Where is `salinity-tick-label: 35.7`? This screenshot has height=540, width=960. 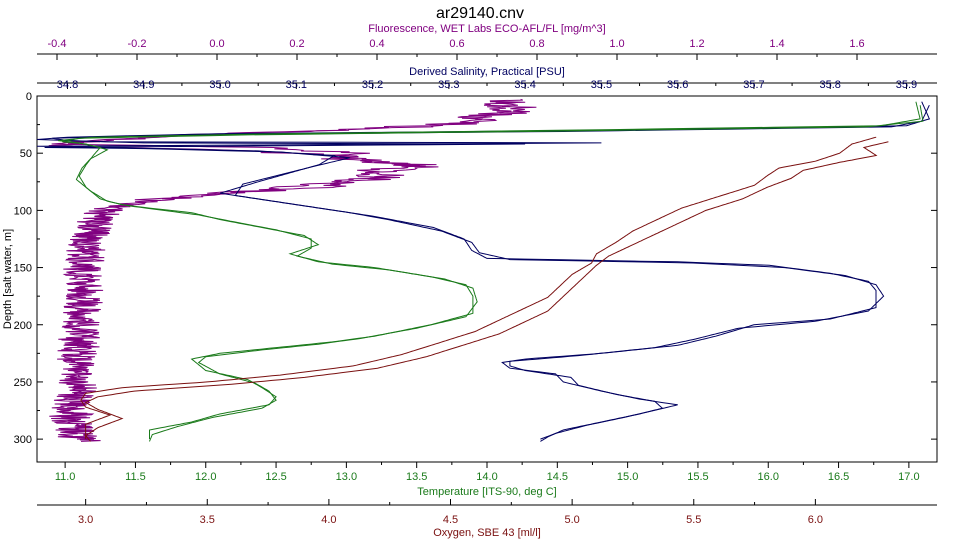
salinity-tick-label: 35.7 is located at coordinates (753, 85).